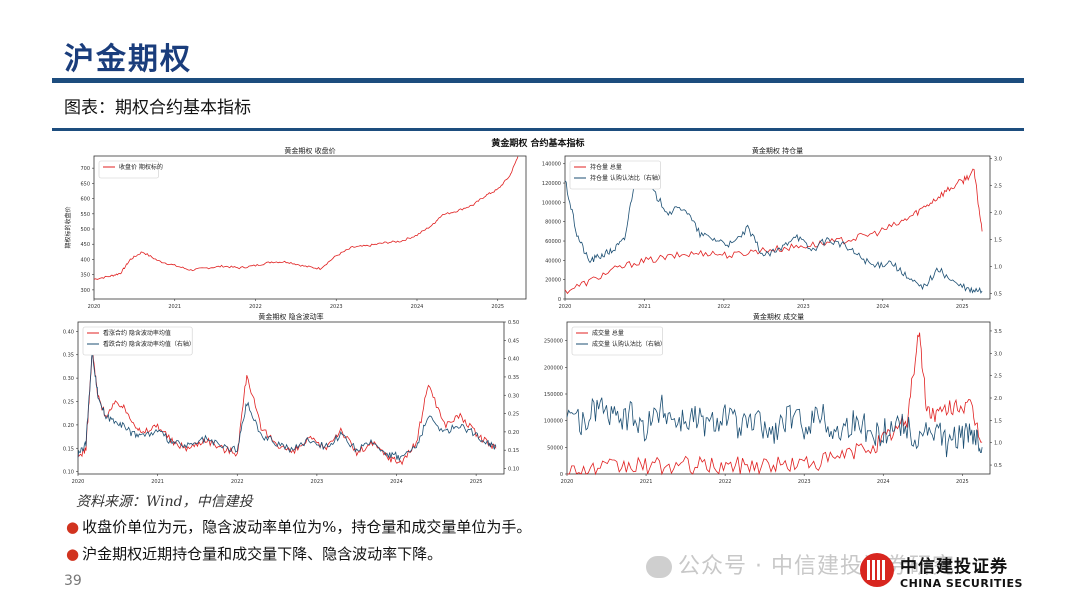 The image size is (1080, 608). What do you see at coordinates (513, 378) in the screenshot?
I see `y2-tick-label: 0.35` at bounding box center [513, 378].